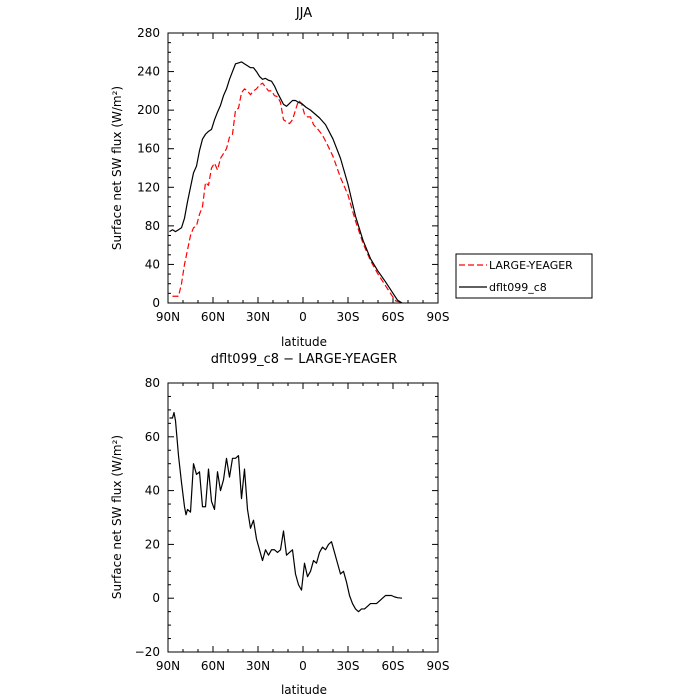 The width and height of the screenshot is (700, 700). Describe the element at coordinates (303, 13) in the screenshot. I see `chart-title-top: JJA` at that location.